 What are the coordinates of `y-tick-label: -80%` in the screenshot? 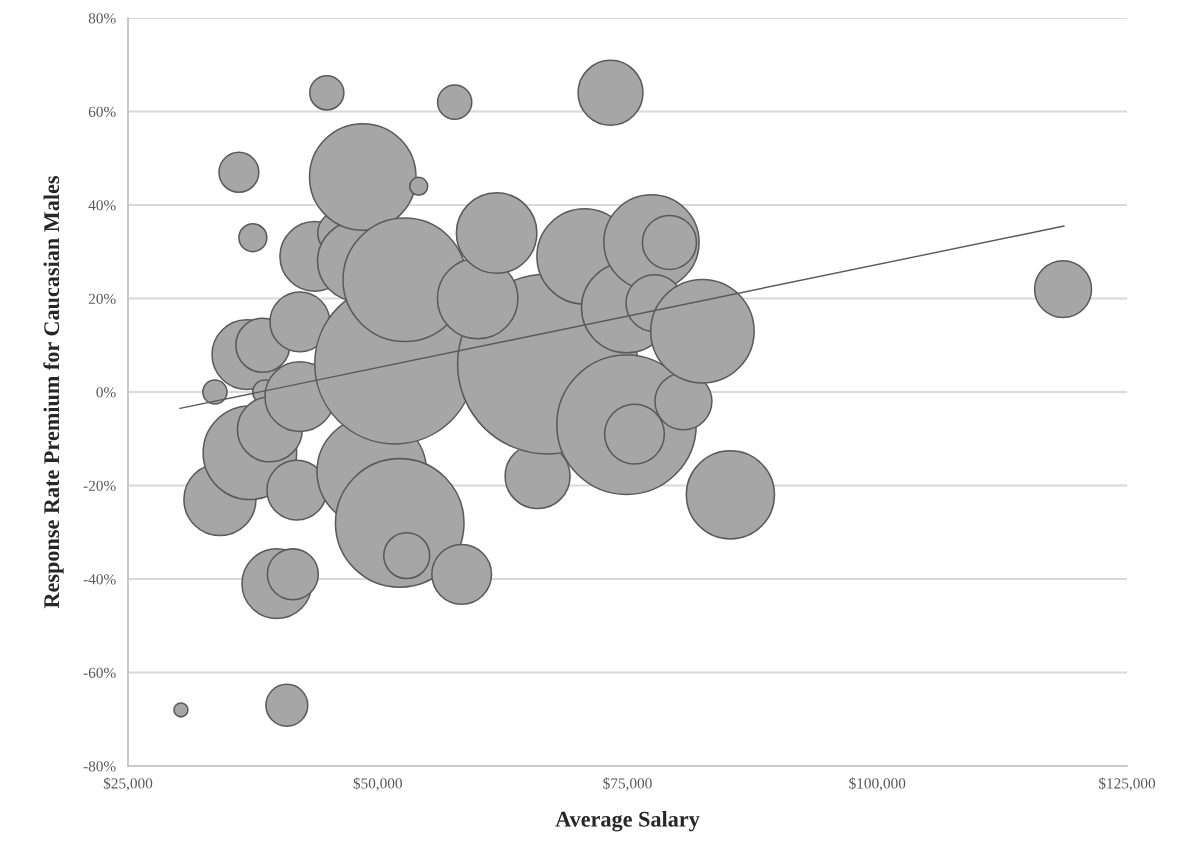 It's located at (99, 766).